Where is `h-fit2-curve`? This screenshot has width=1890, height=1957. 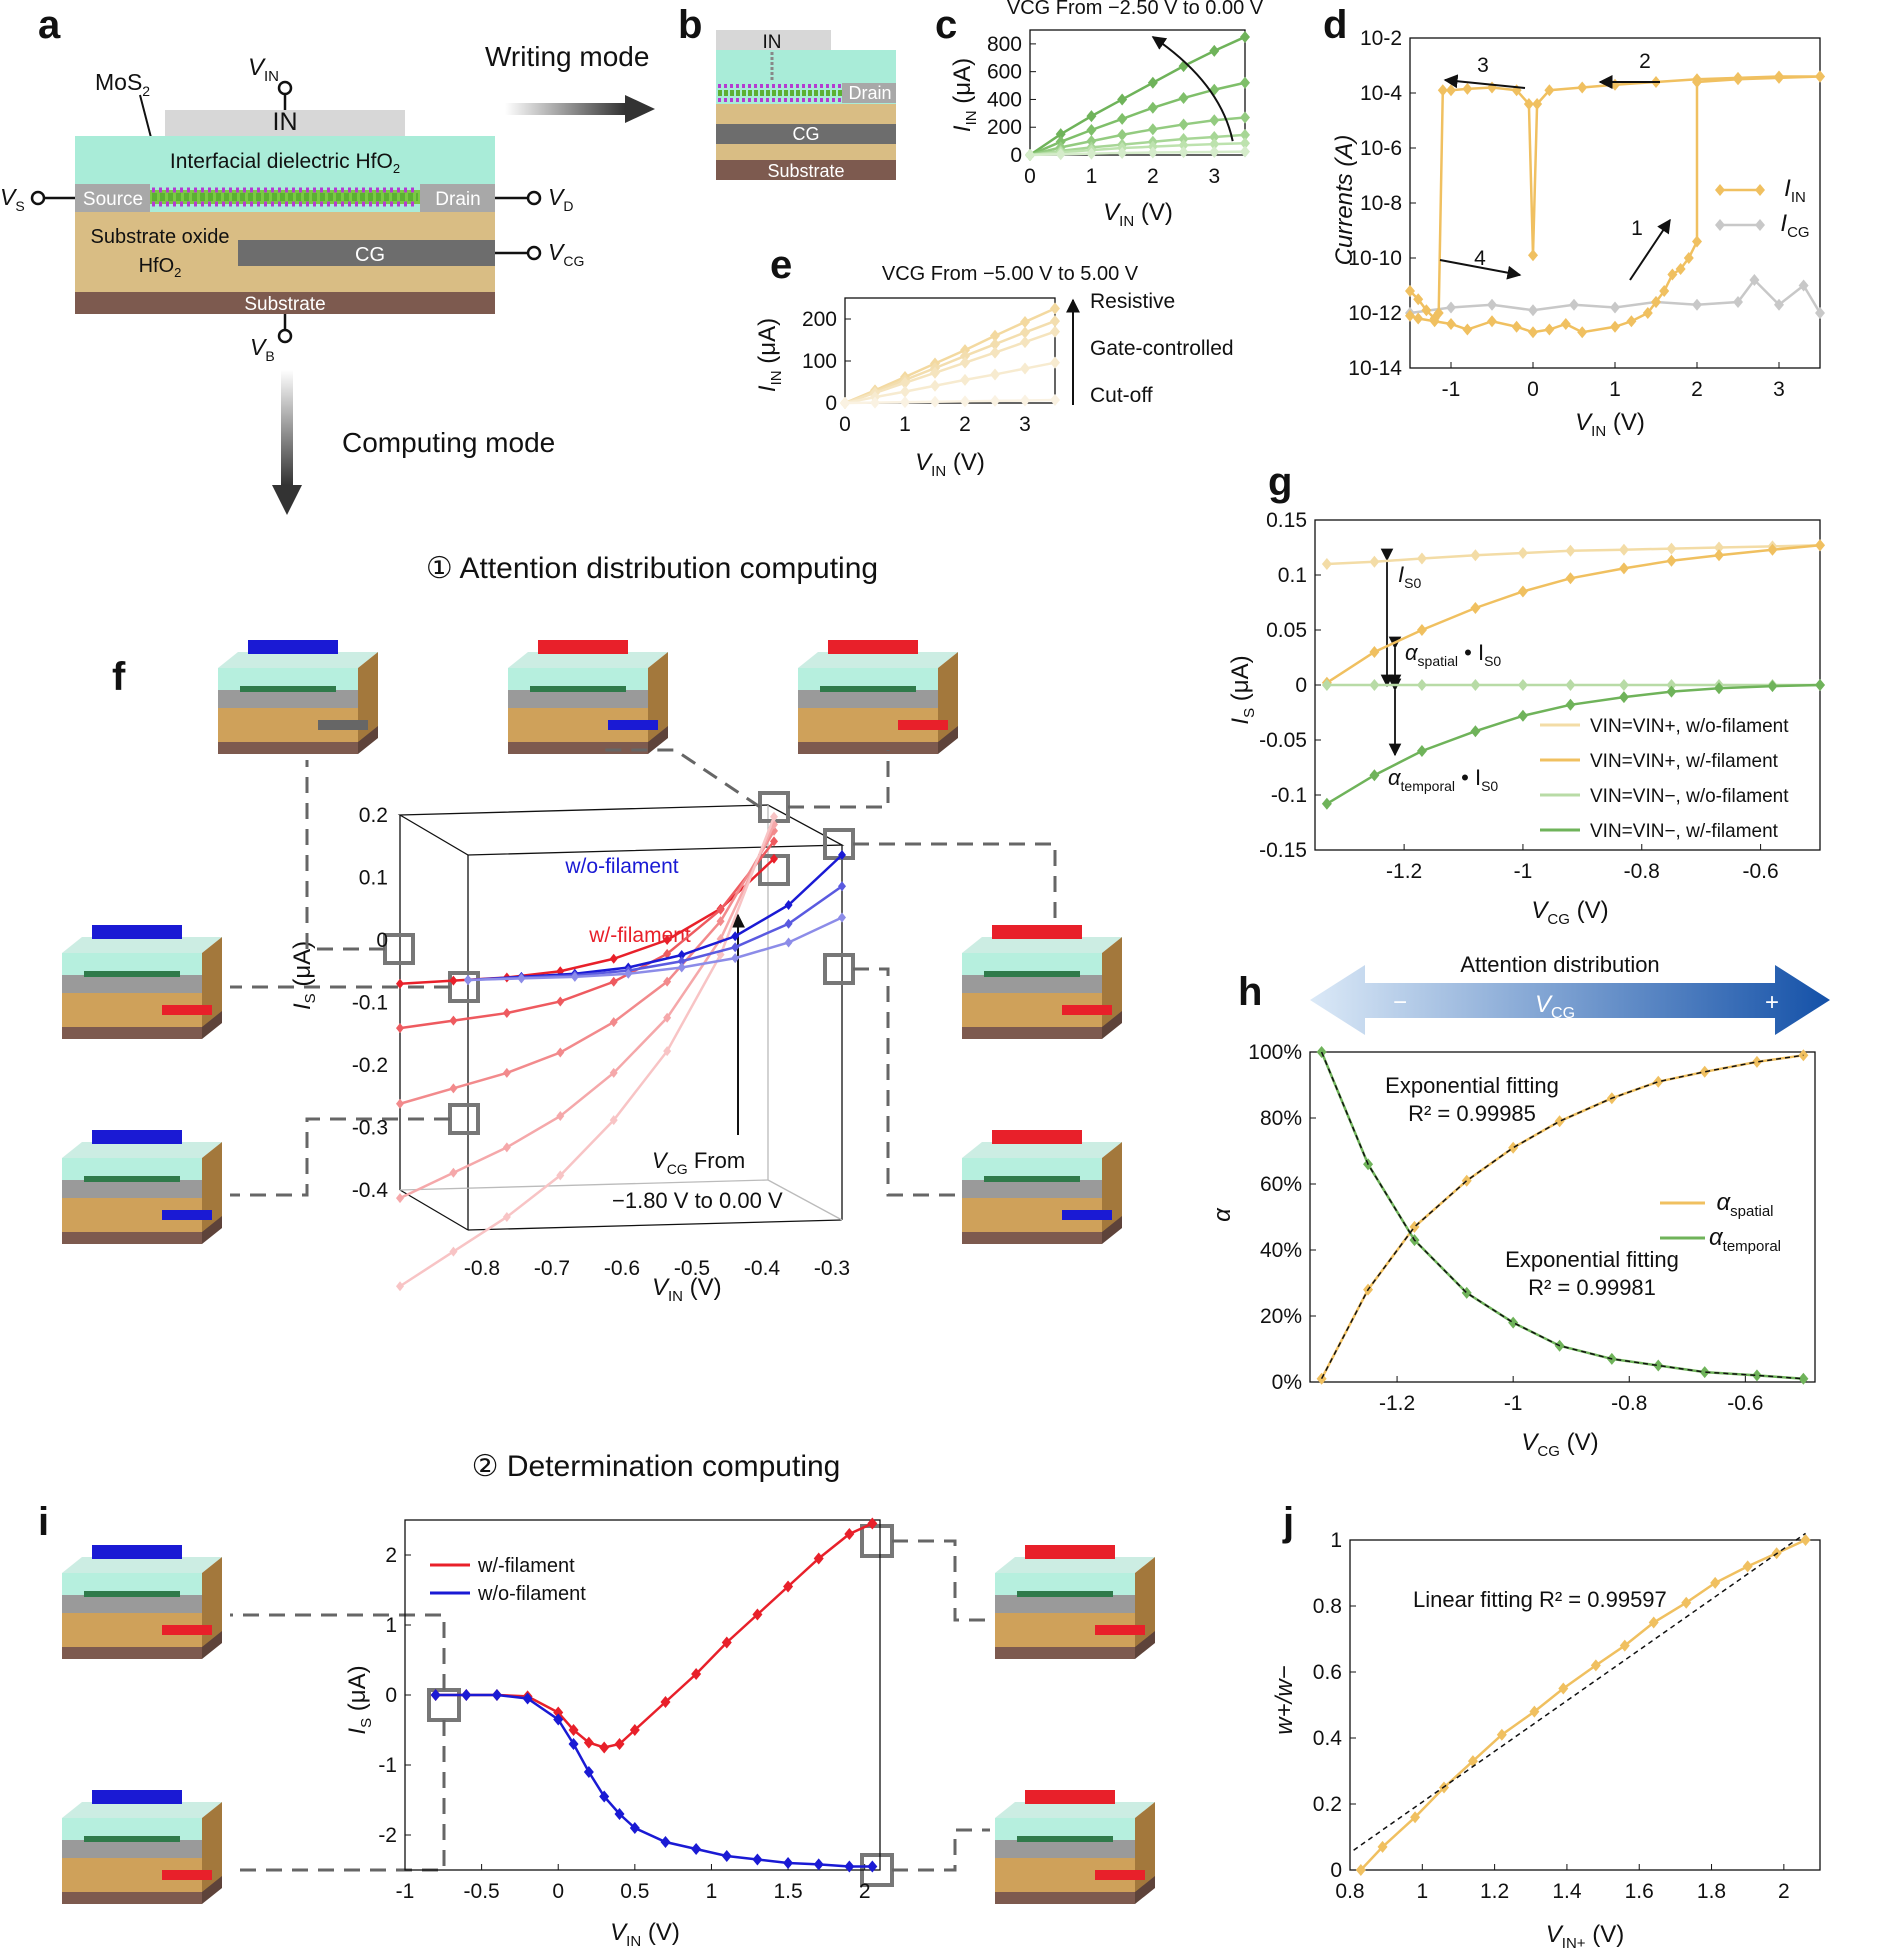
h-fit2-curve is located at coordinates (1562, 1215).